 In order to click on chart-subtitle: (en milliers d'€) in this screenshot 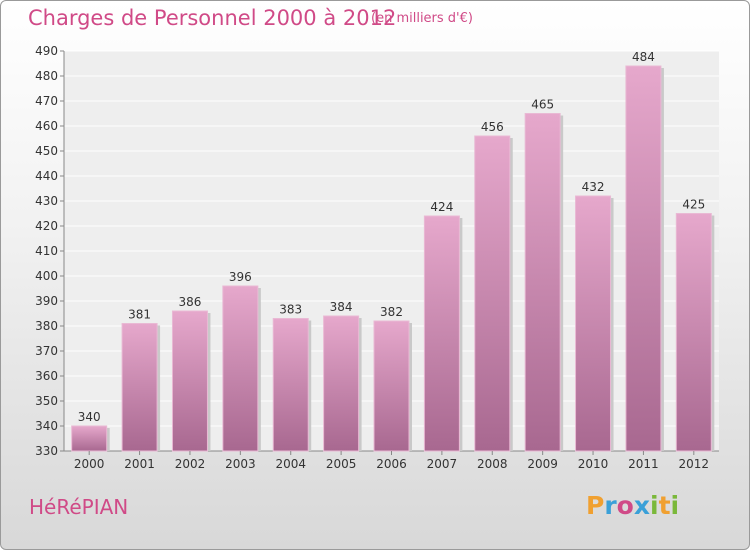, I will do `click(422, 18)`.